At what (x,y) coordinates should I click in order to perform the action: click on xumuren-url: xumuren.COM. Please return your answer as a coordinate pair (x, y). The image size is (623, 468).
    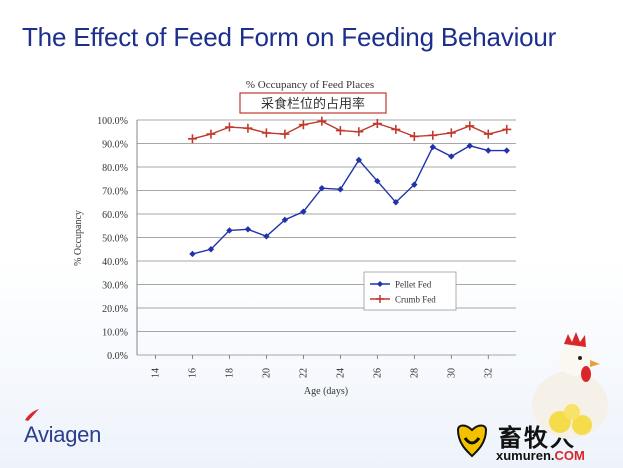
    Looking at the image, I should click on (540, 455).